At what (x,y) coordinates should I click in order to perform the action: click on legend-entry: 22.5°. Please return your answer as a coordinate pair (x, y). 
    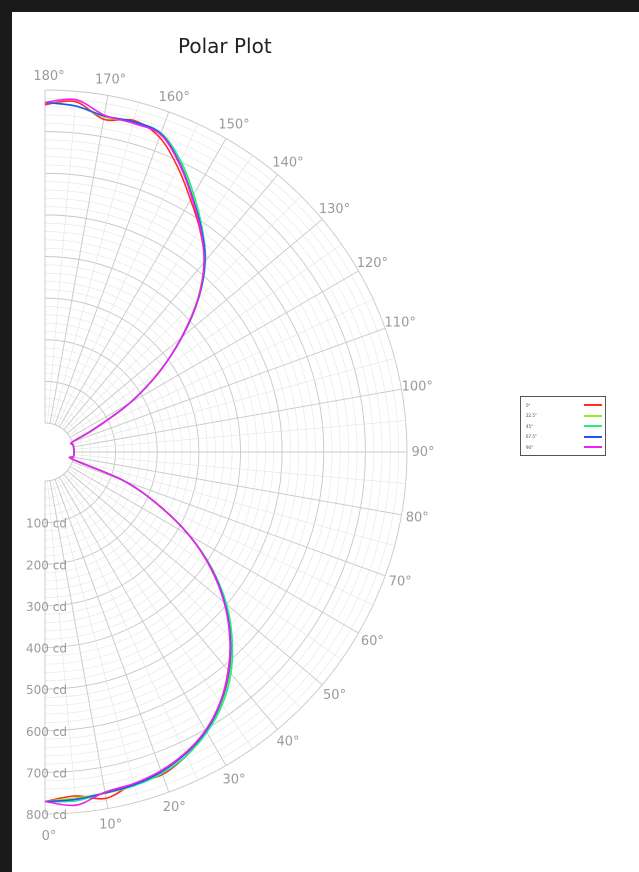
    Looking at the image, I should click on (565, 416).